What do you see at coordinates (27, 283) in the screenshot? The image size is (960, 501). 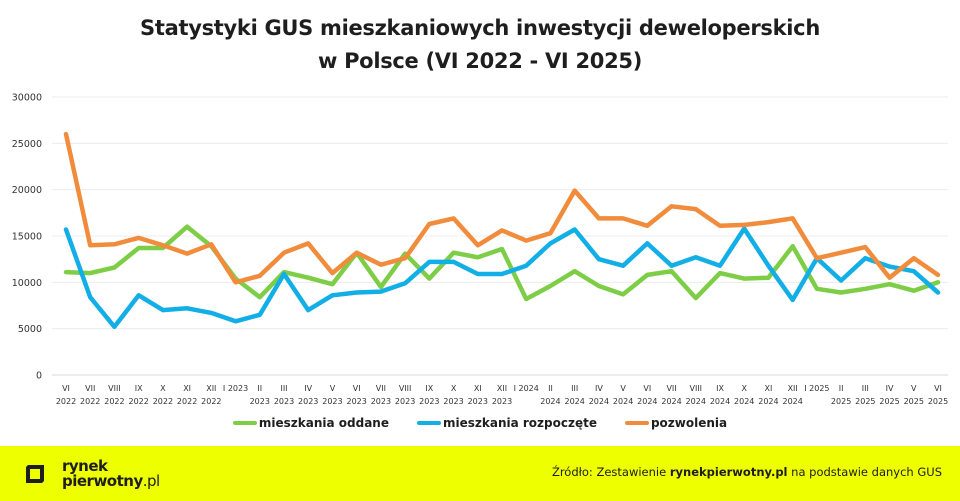 I see `y-tick-label: 10000` at bounding box center [27, 283].